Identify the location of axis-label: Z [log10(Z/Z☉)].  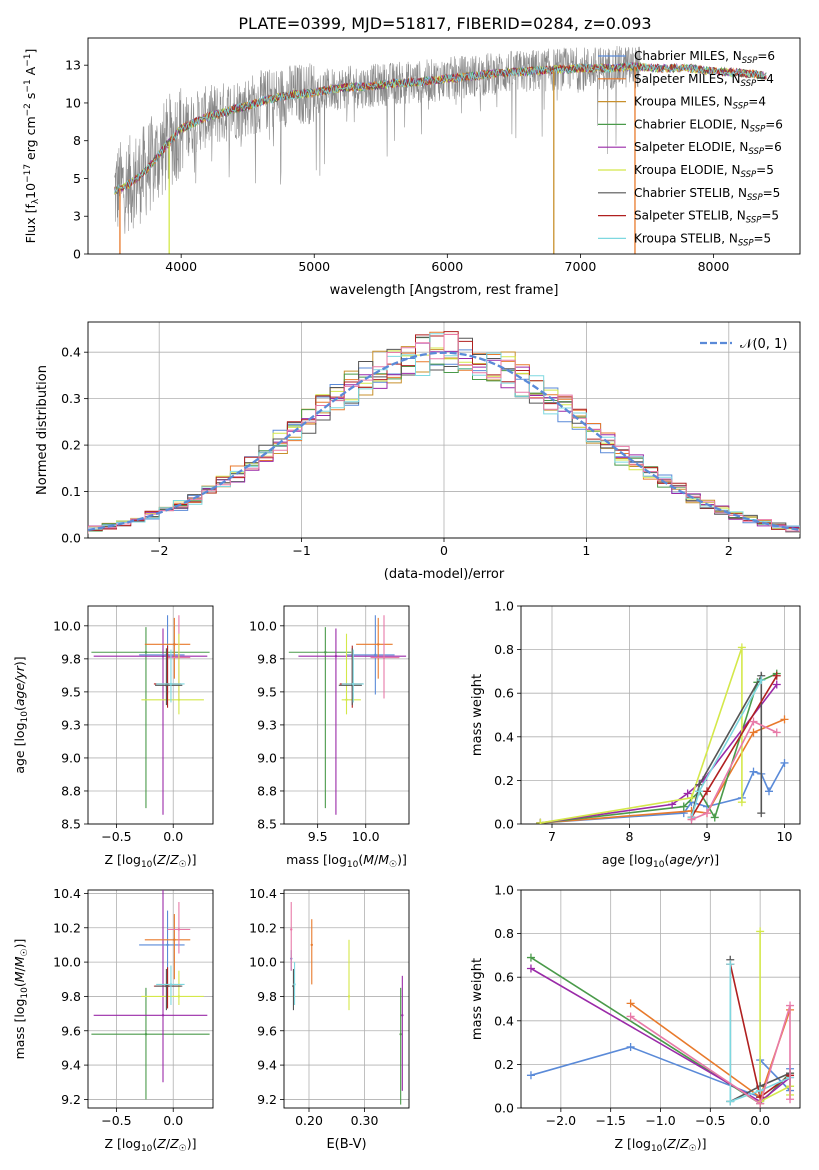
(150, 861).